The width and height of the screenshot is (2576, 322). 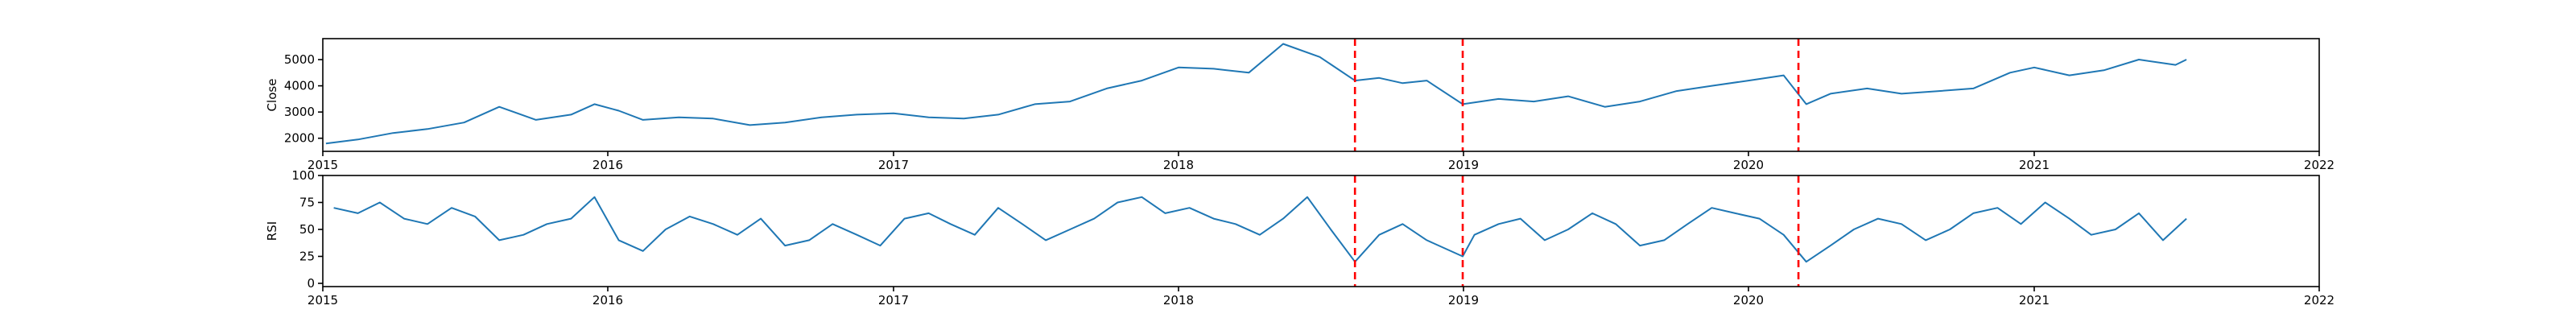 What do you see at coordinates (2034, 165) in the screenshot?
I see `close-x-tick-label: 2021` at bounding box center [2034, 165].